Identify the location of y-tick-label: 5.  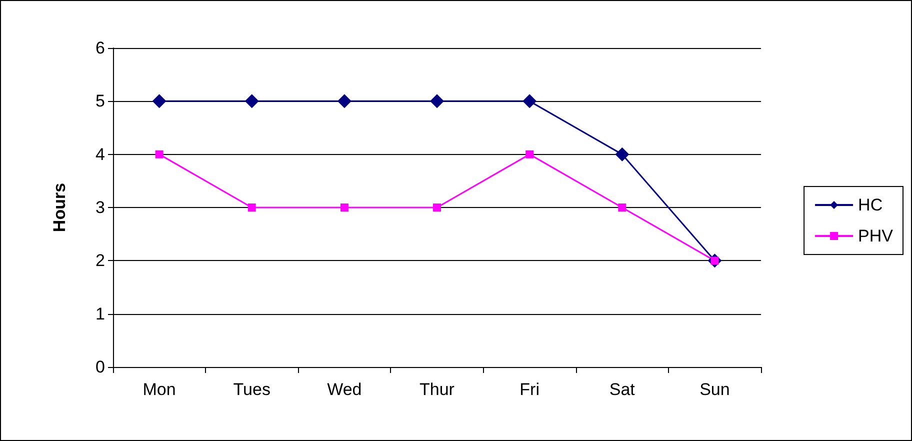
(100, 101).